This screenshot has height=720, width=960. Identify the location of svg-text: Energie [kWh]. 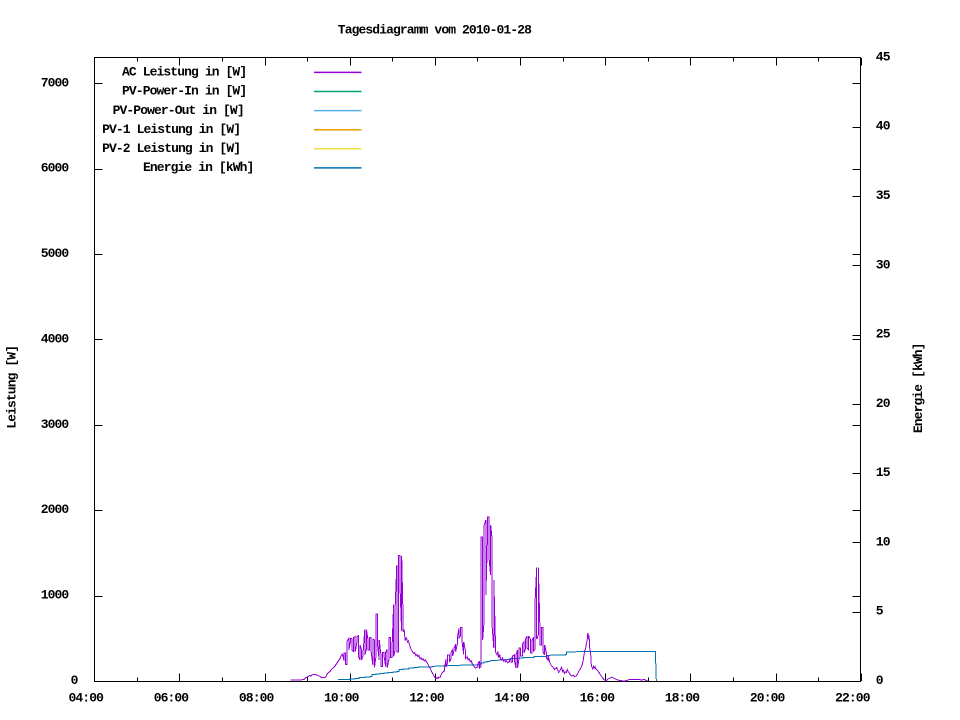
(918, 388).